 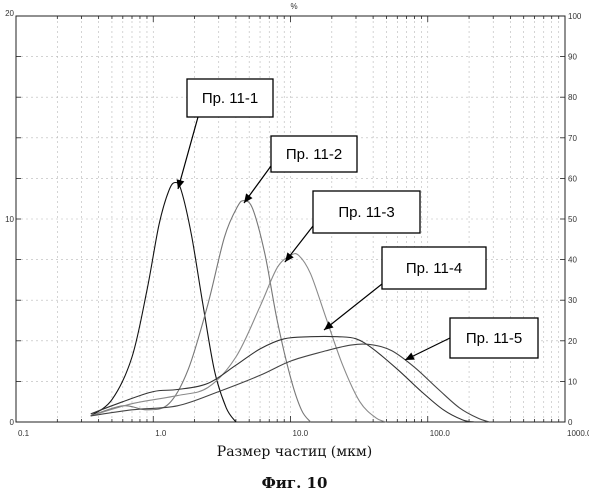 I want to click on x-tick-label: 1000.0, so click(x=578, y=433).